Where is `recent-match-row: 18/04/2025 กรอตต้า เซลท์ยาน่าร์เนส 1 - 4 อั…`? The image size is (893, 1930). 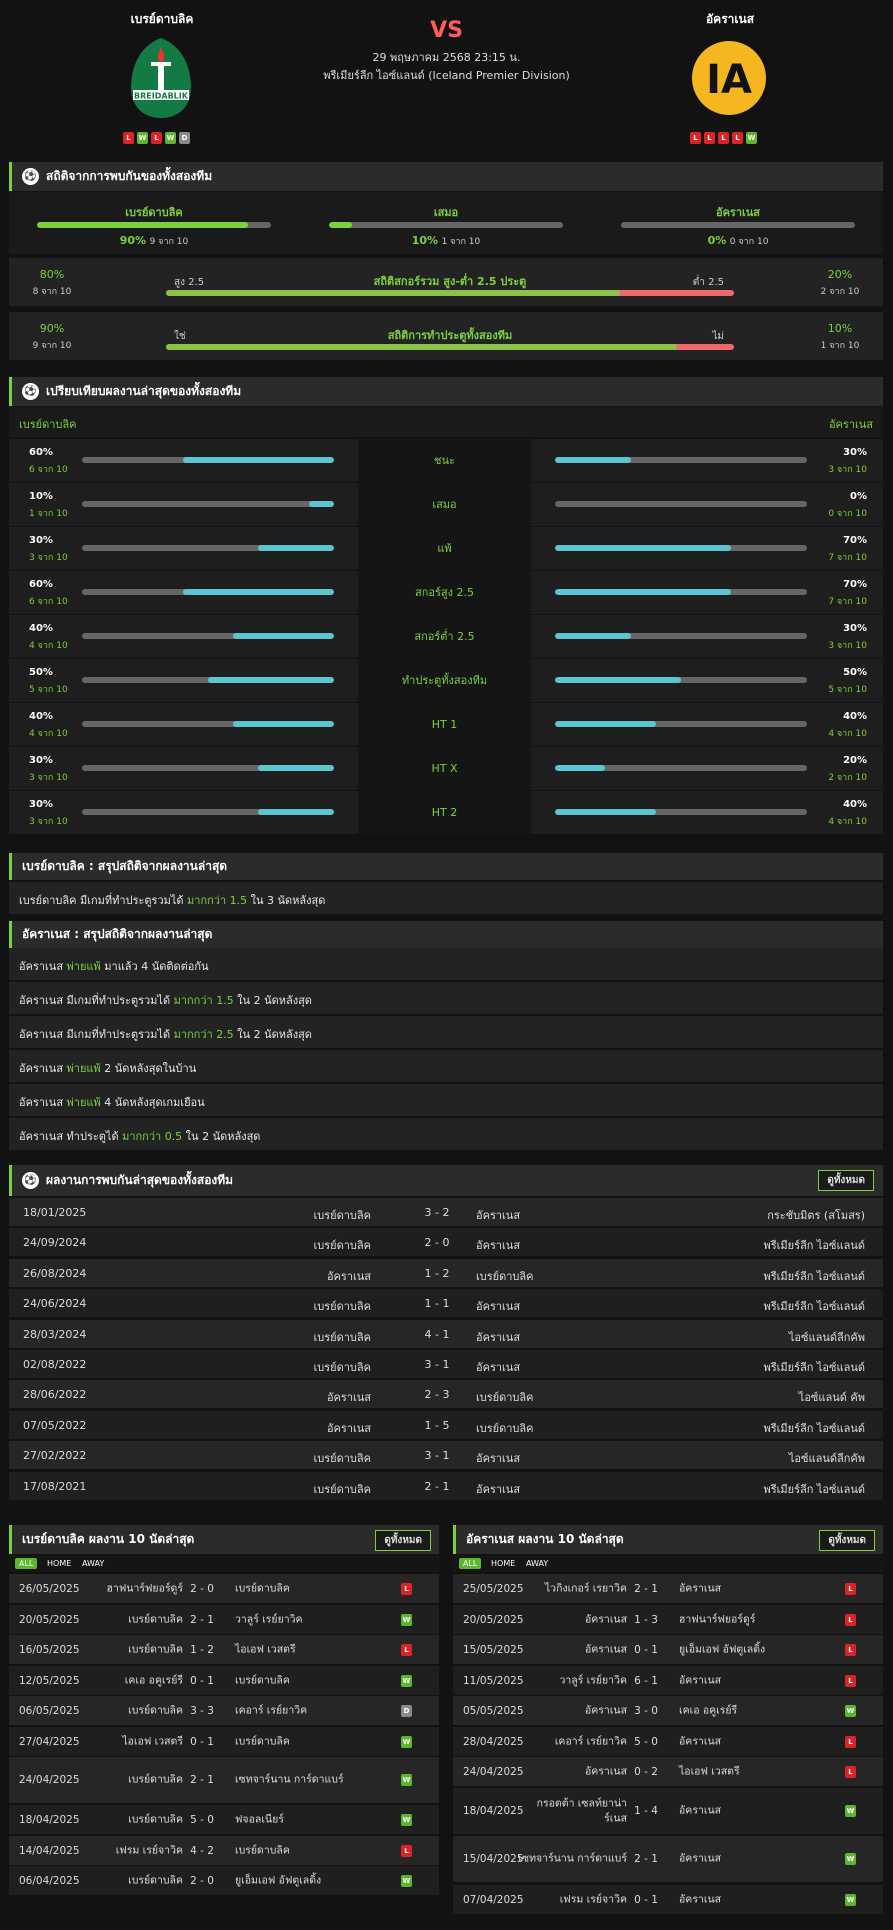
recent-match-row: 18/04/2025 กรอตต้า เซลท์ยาน่าร์เนส 1 - 4 อั… is located at coordinates (668, 1811).